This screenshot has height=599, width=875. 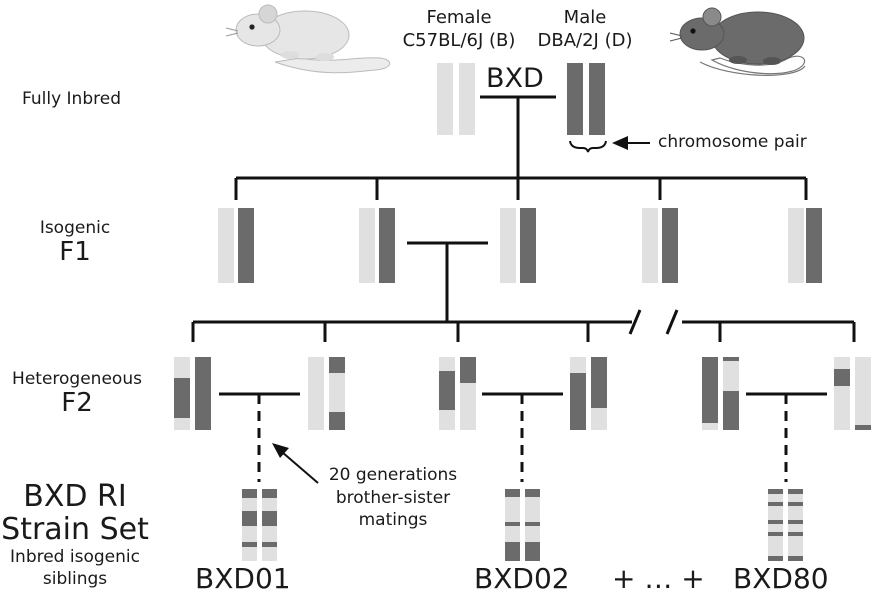 I want to click on generations-arrow-icon, so click(x=295, y=463).